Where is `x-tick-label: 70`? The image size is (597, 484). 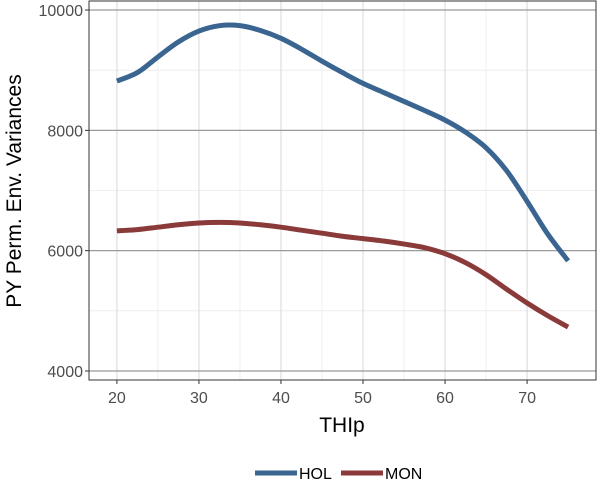
x-tick-label: 70 is located at coordinates (527, 398).